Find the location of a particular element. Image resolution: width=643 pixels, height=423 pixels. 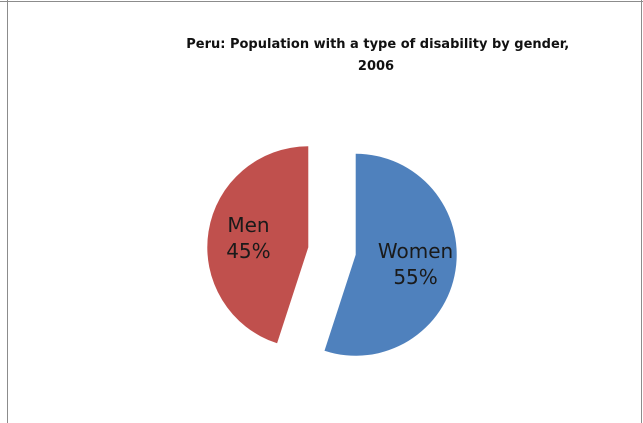

chart-title-line-2: 2006 is located at coordinates (376, 66).